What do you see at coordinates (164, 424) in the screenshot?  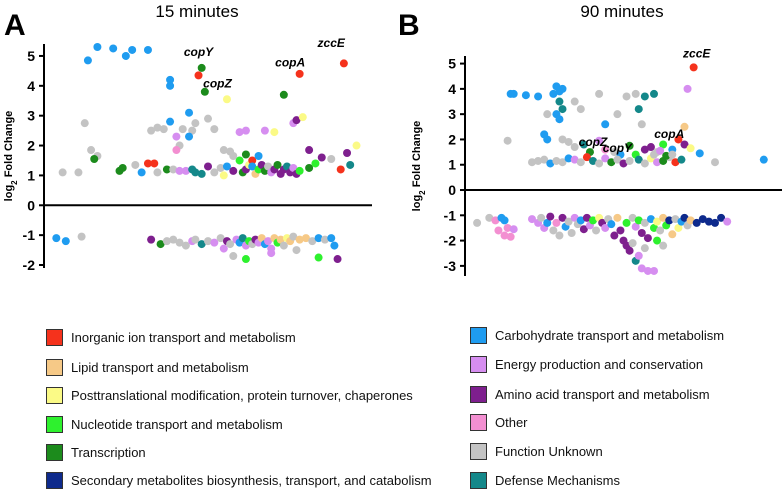 I see `legend-item-nucleotide: Nucleotide transport and metabolism` at bounding box center [164, 424].